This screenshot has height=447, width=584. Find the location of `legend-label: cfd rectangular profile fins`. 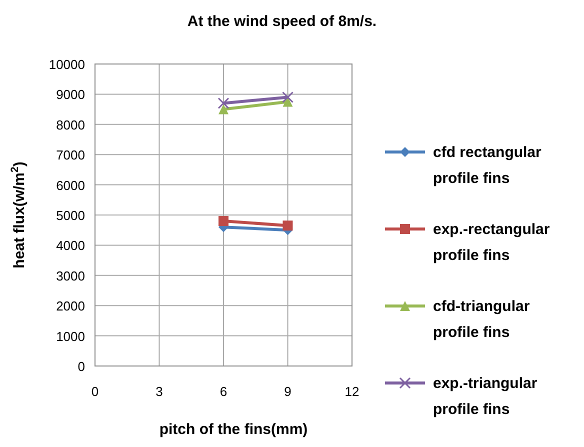

legend-label: cfd rectangular profile fins is located at coordinates (487, 165).